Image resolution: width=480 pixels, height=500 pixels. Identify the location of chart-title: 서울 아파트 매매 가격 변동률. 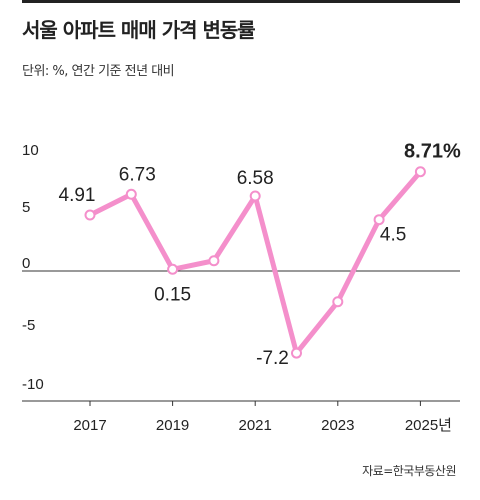
(139, 30).